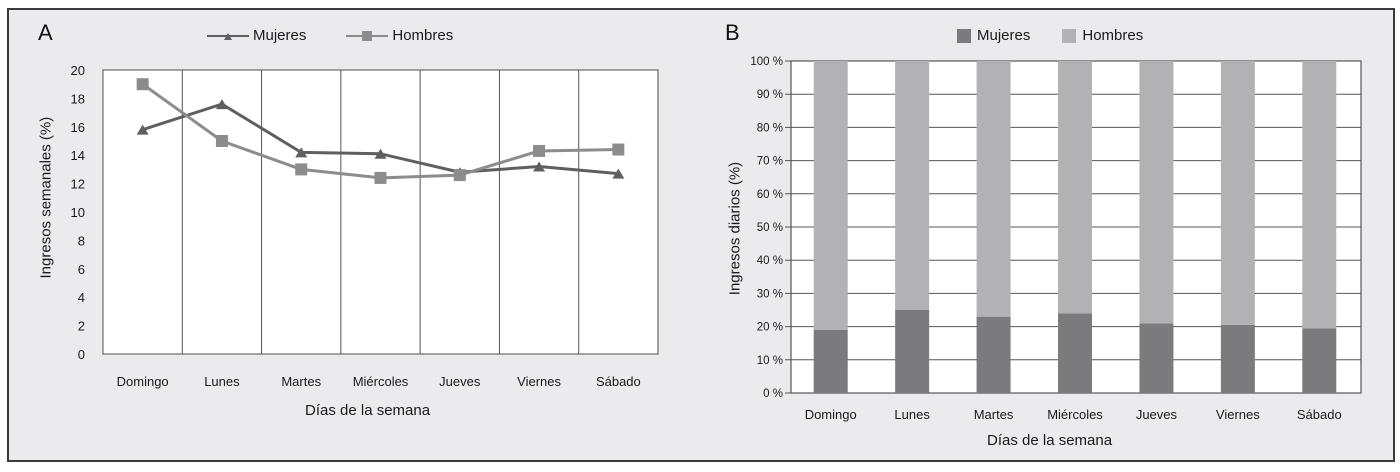  I want to click on y-tick-label: 10 %, so click(770, 361).